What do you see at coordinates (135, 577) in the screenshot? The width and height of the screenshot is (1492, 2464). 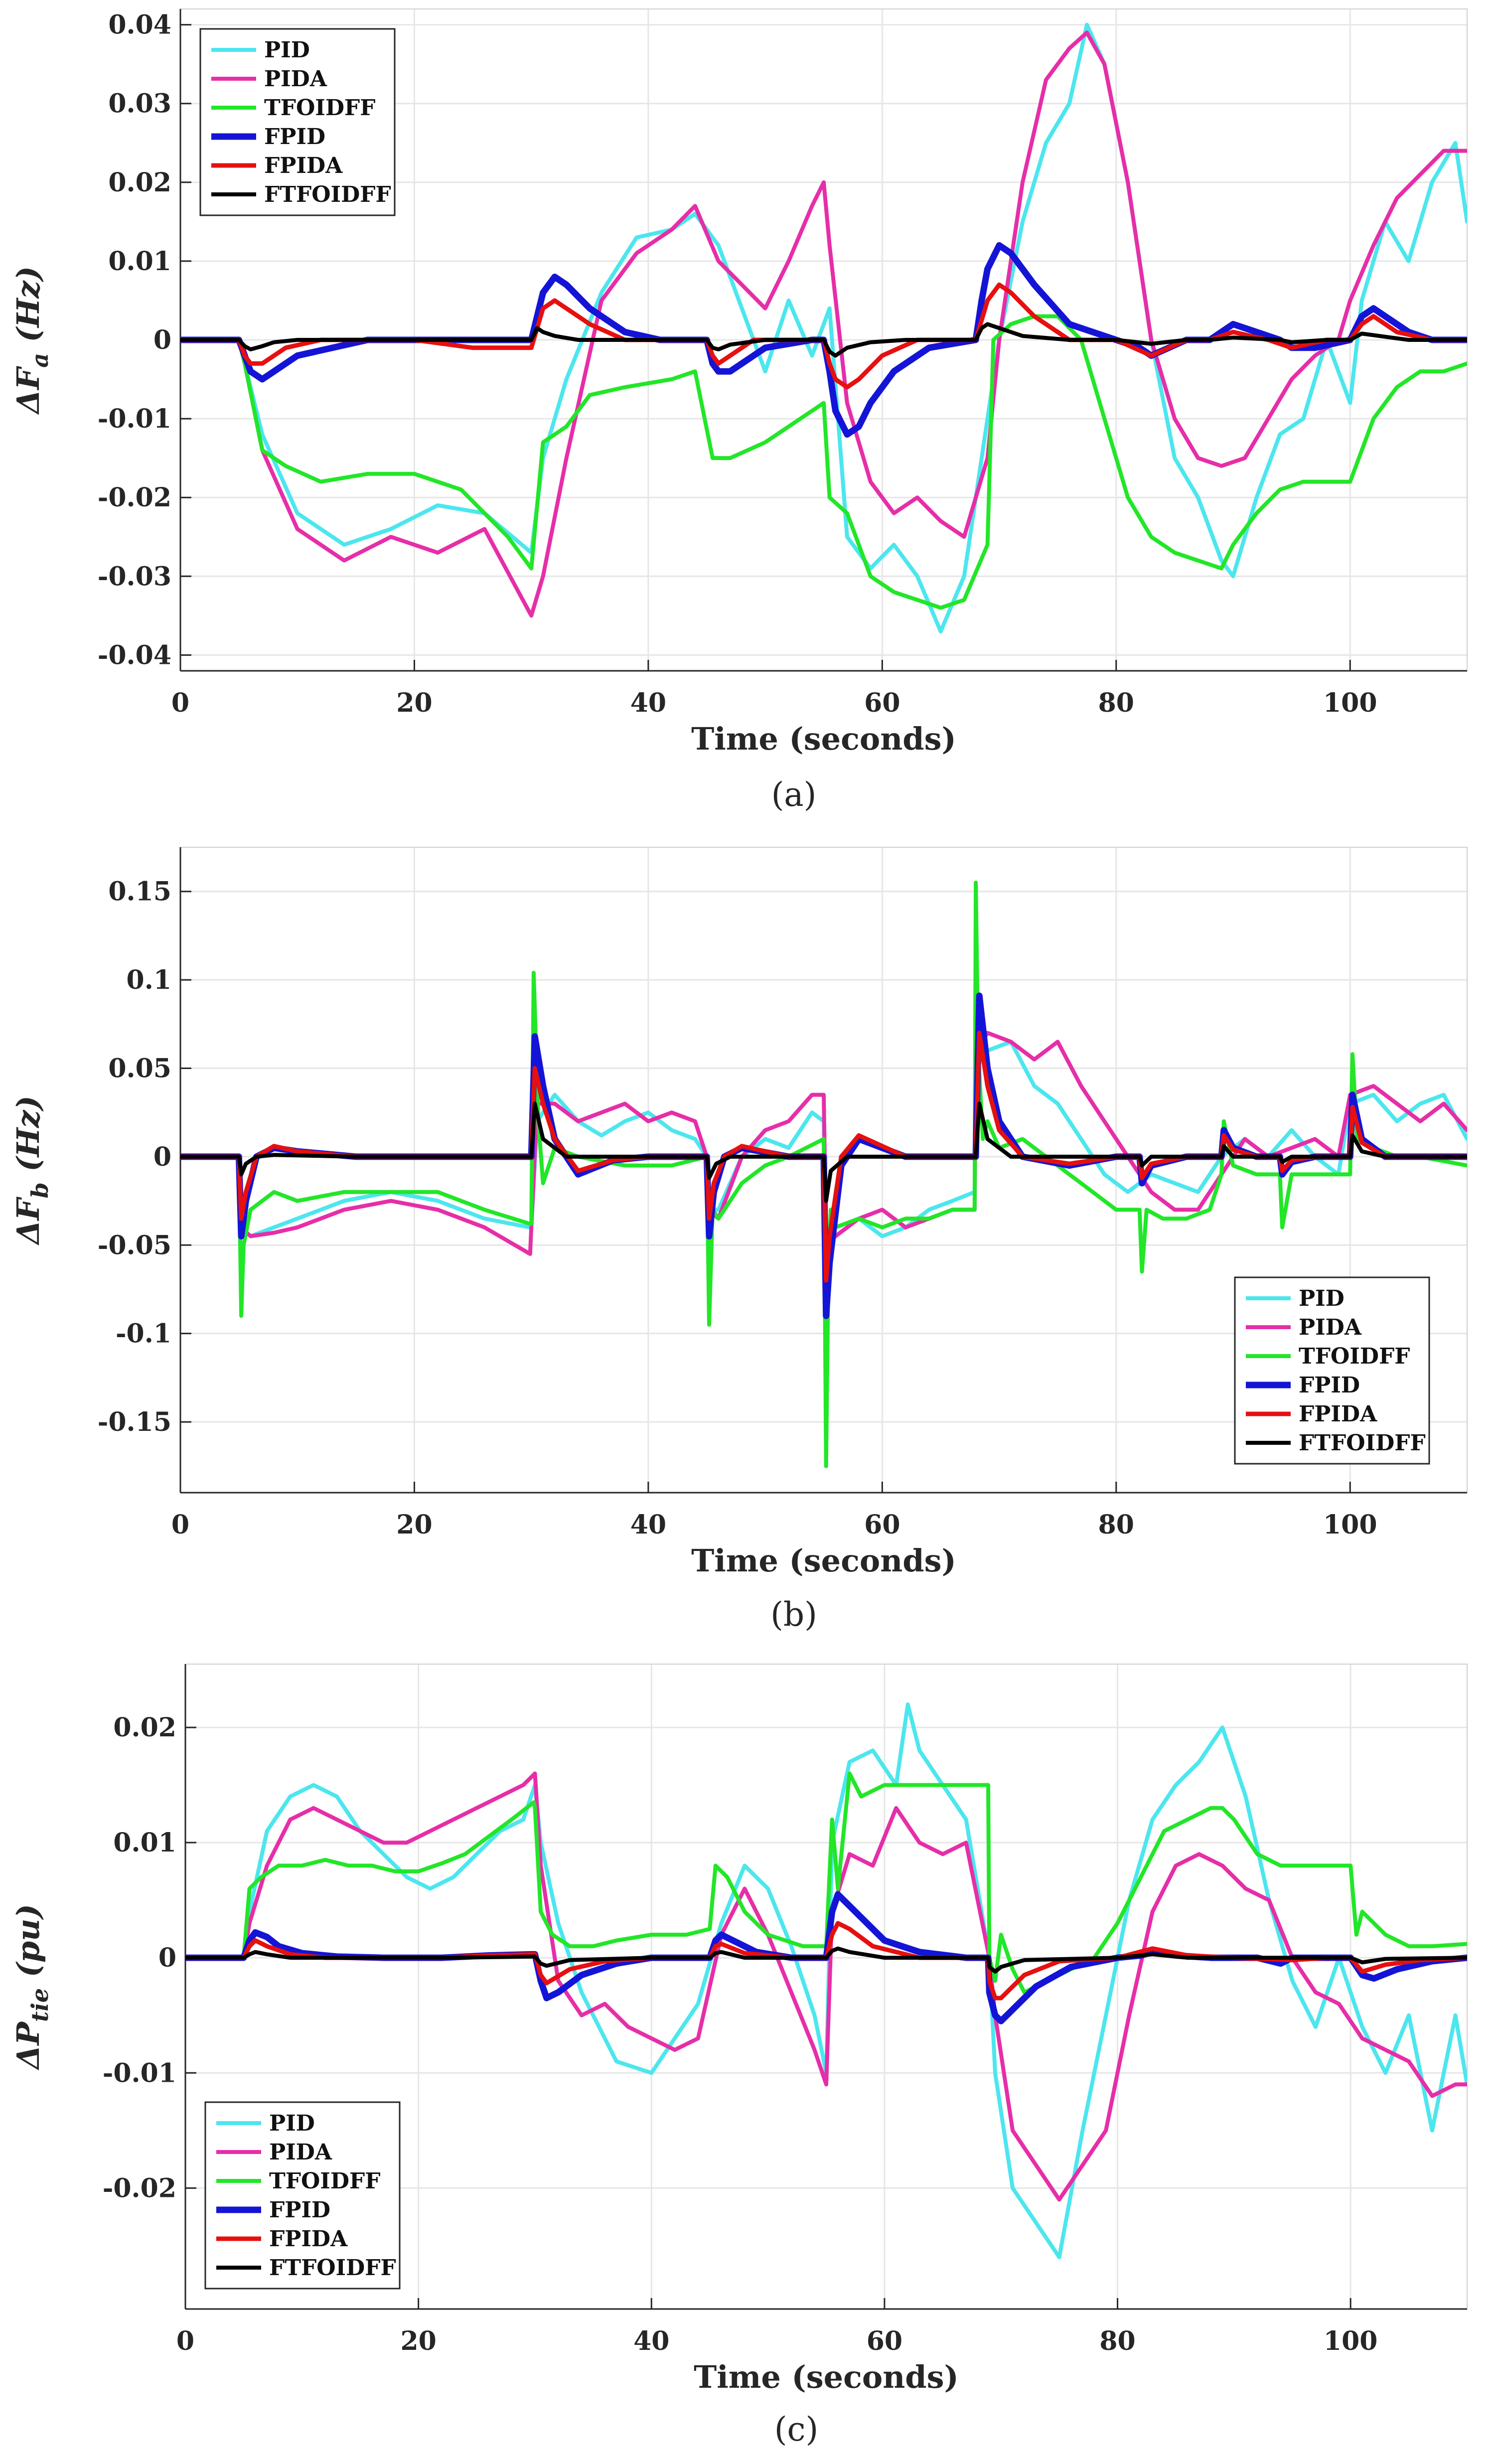 I see `y-tick-label: -0.03` at bounding box center [135, 577].